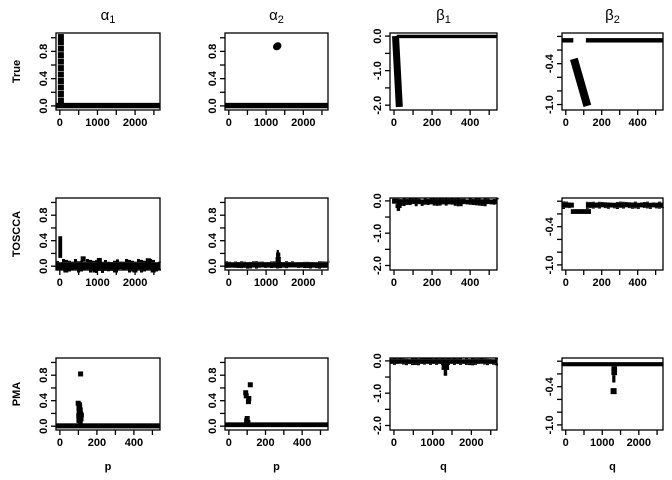 This screenshot has height=480, width=672. Describe the element at coordinates (470, 283) in the screenshot. I see `x-tick-label: 400` at that location.